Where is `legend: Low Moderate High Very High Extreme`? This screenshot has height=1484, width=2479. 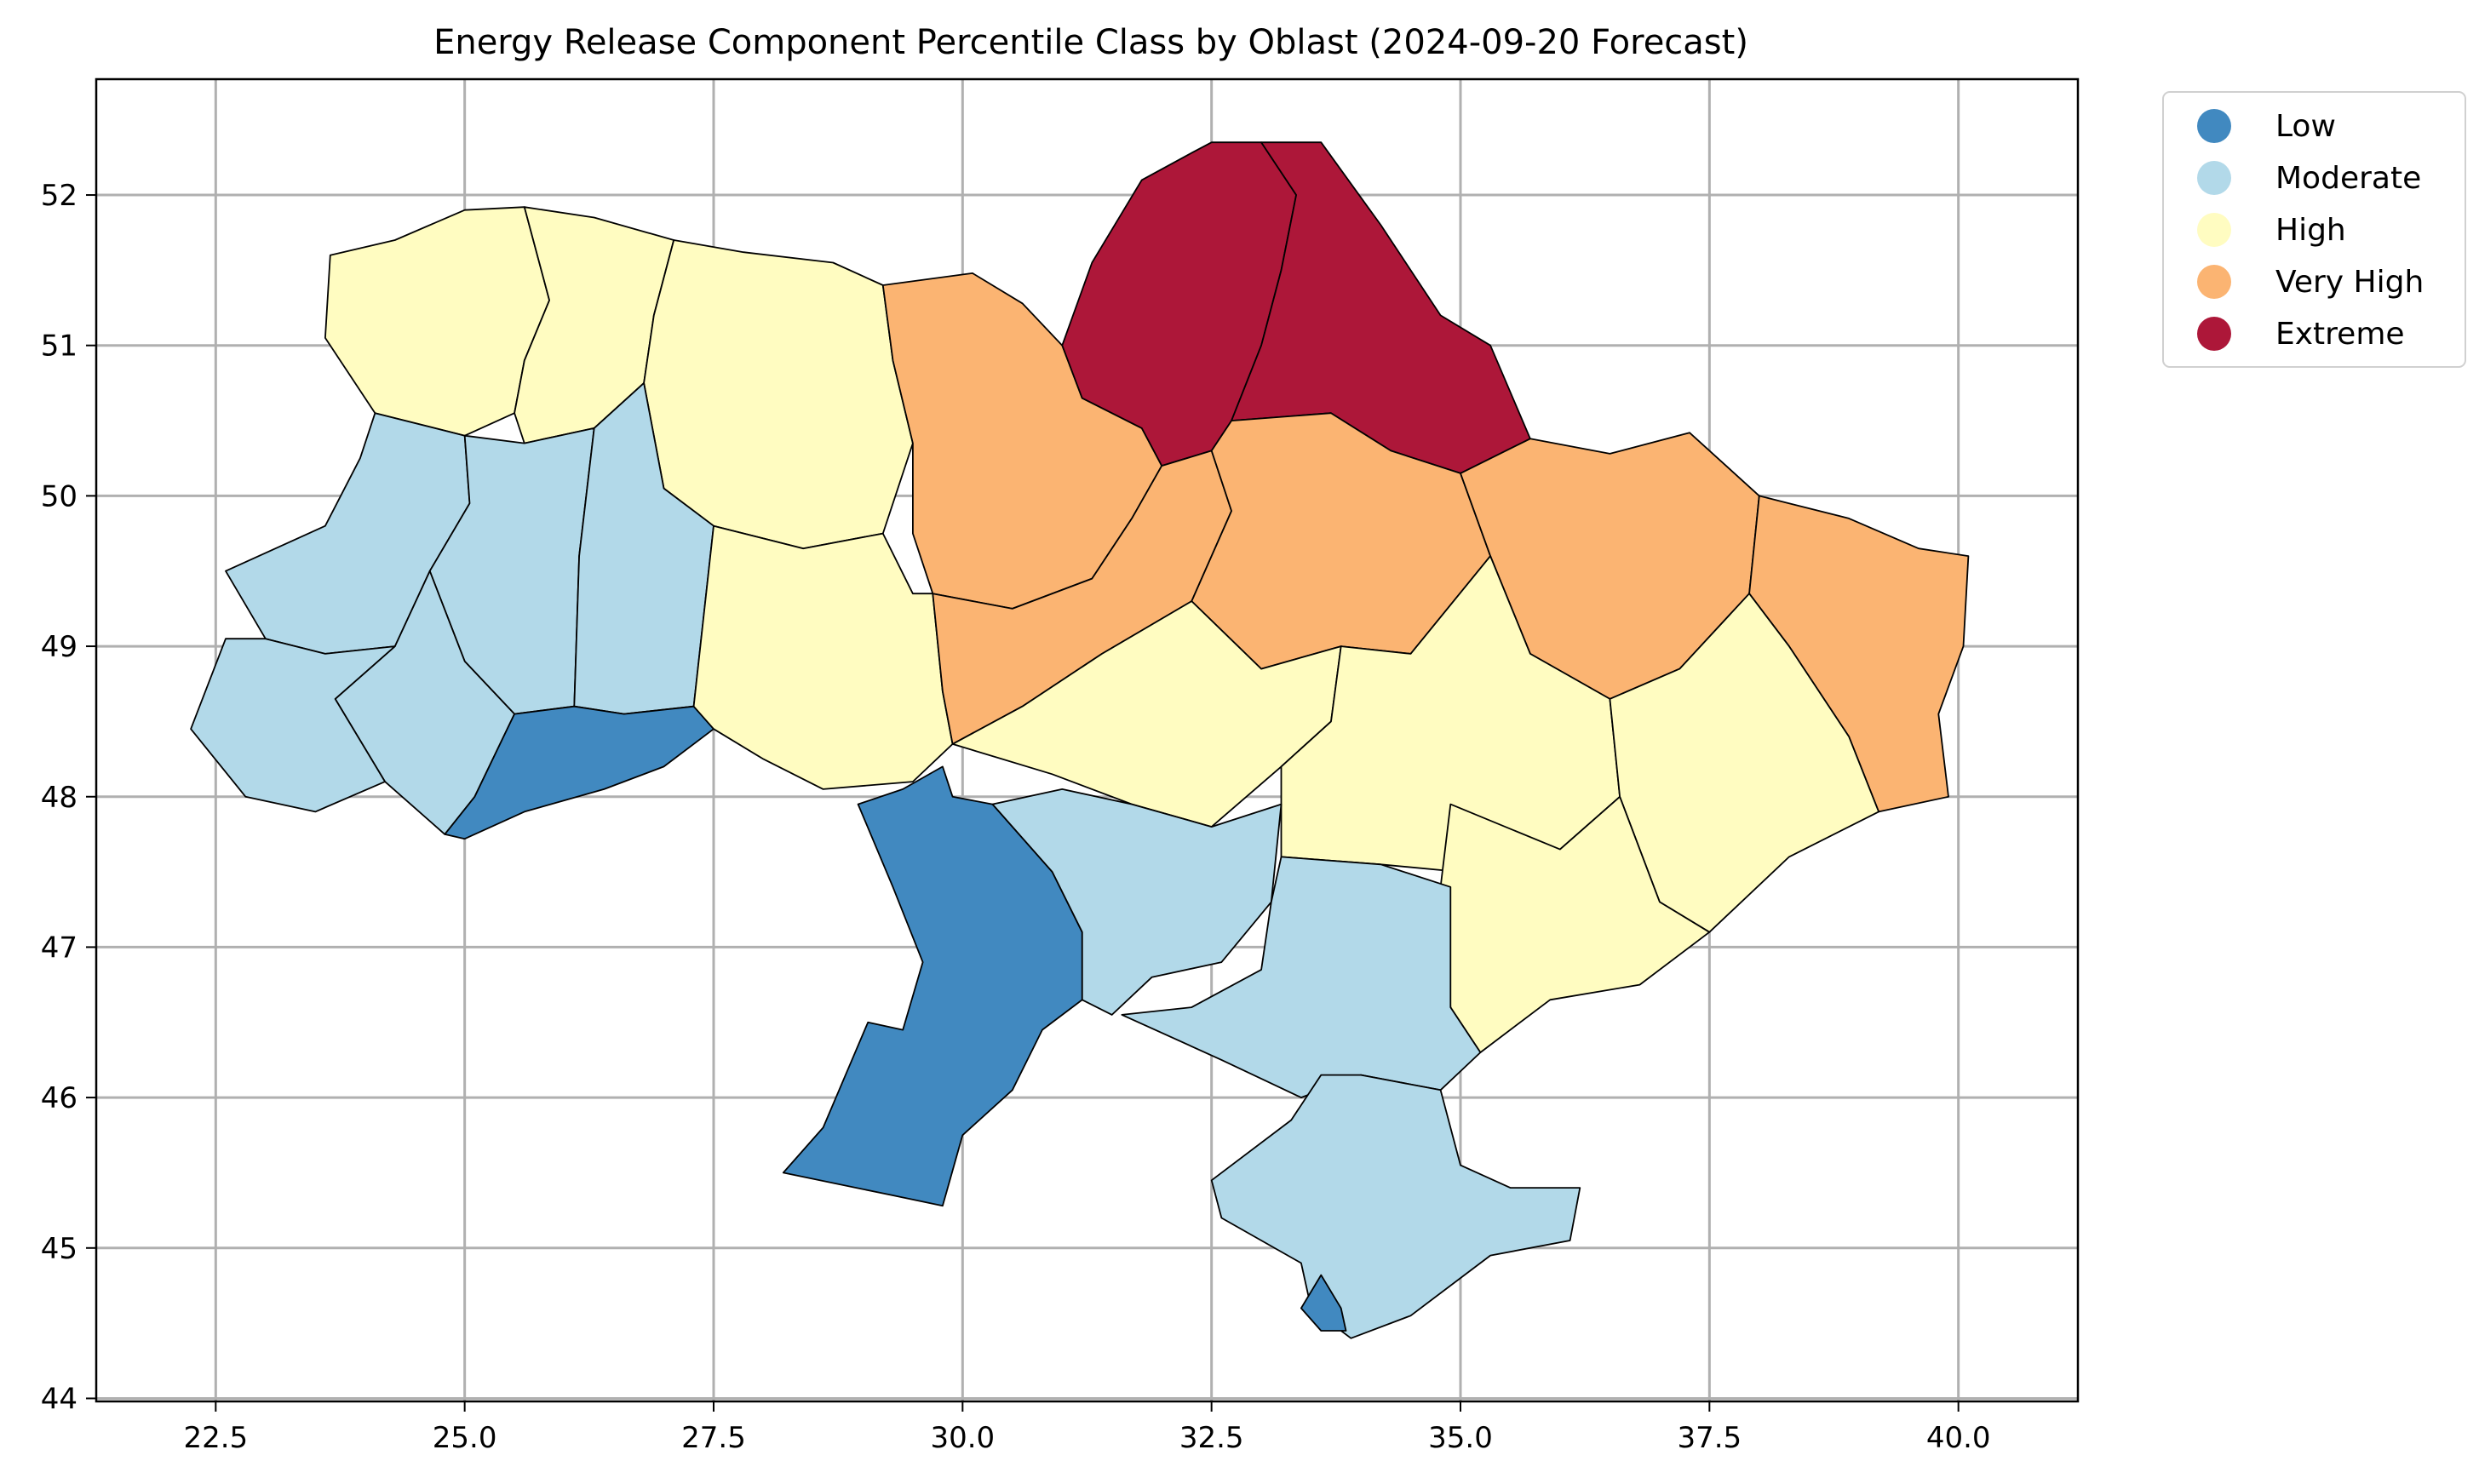 legend: Low Moderate High Very High Extreme is located at coordinates (2314, 230).